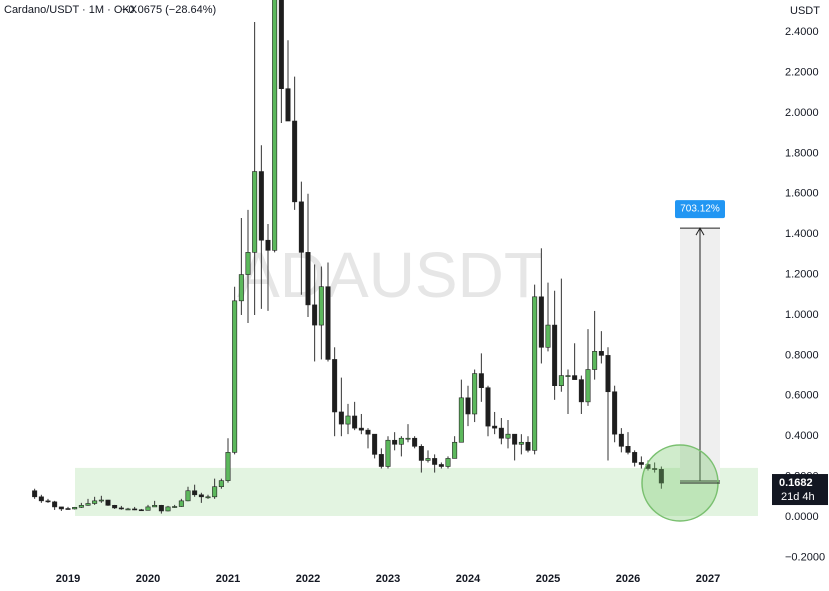 This screenshot has width=829, height=591. What do you see at coordinates (802, 396) in the screenshot?
I see `y-tick-label: 0.6000` at bounding box center [802, 396].